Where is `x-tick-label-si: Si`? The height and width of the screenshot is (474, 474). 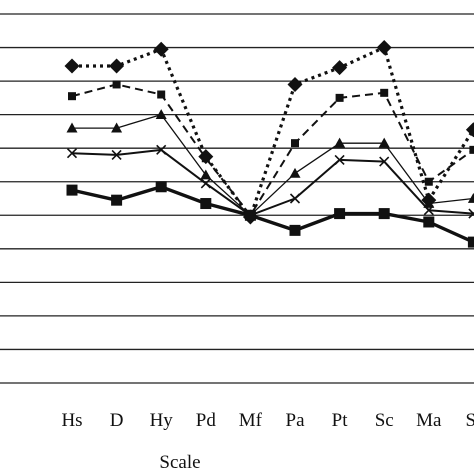 x-tick-label-si: Si is located at coordinates (469, 420).